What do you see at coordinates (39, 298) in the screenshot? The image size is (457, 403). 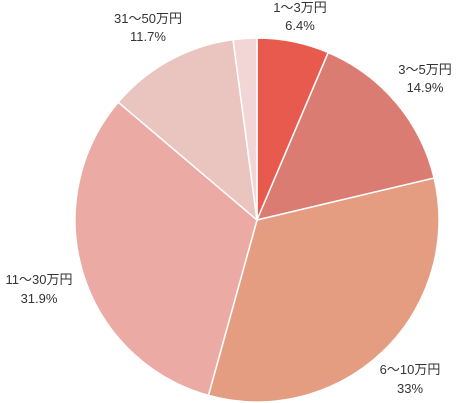 I see `value-11-30man: 31.9%` at bounding box center [39, 298].